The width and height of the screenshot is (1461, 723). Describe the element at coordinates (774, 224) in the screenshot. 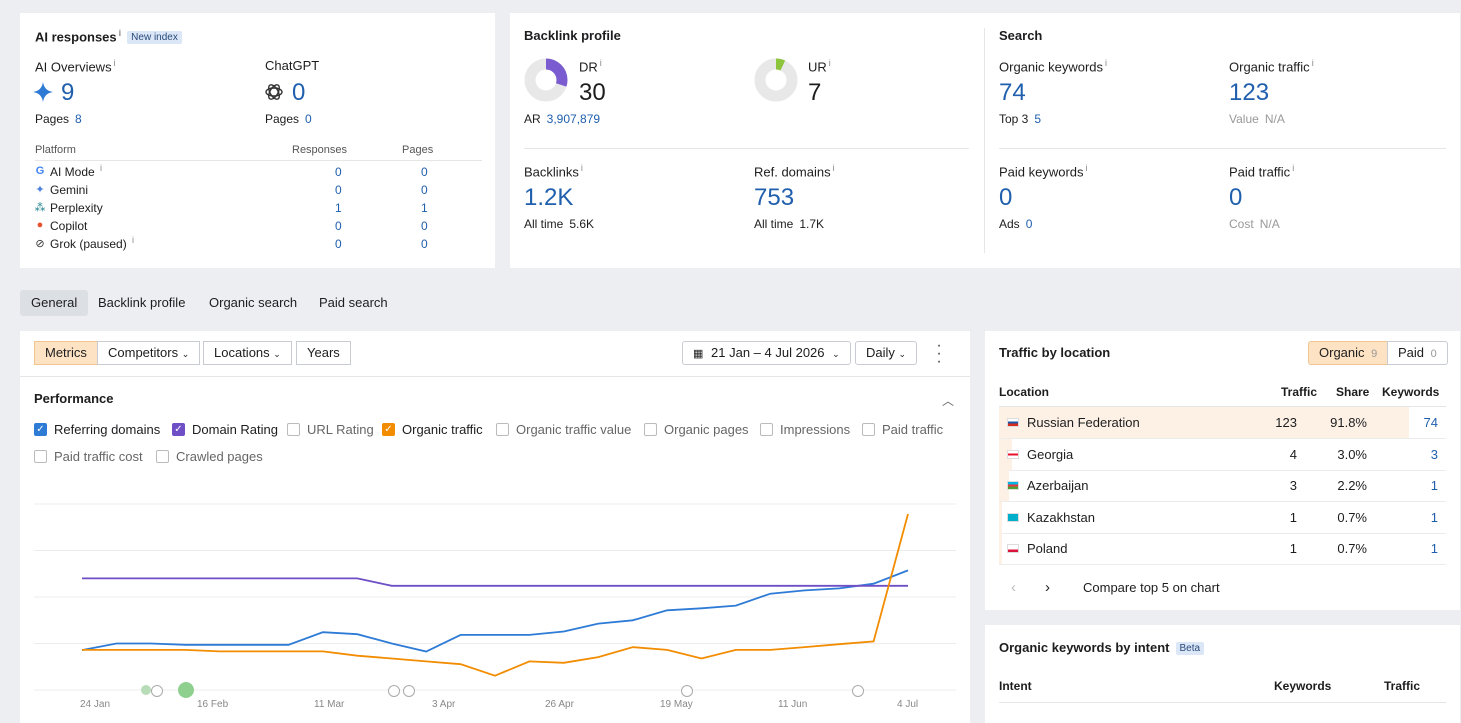

I see `all-time-label: All time` at that location.